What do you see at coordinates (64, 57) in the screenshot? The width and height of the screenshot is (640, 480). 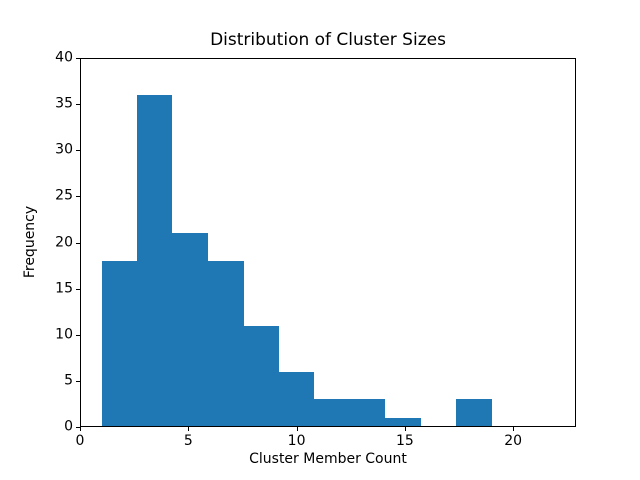 I see `y-tick-label: 40` at bounding box center [64, 57].